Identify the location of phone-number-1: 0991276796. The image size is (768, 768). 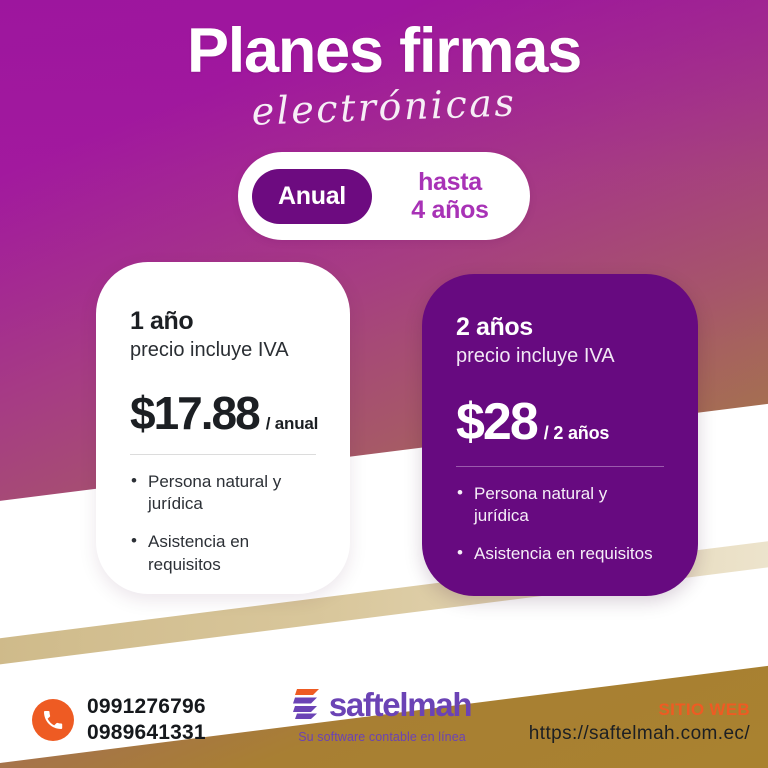
(146, 706).